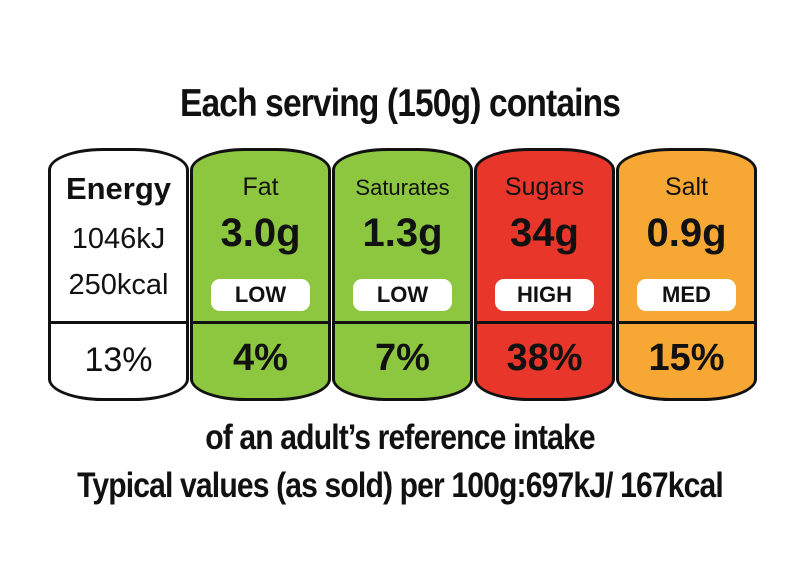 The height and width of the screenshot is (561, 800). I want to click on salt-amount: 0.9g, so click(686, 233).